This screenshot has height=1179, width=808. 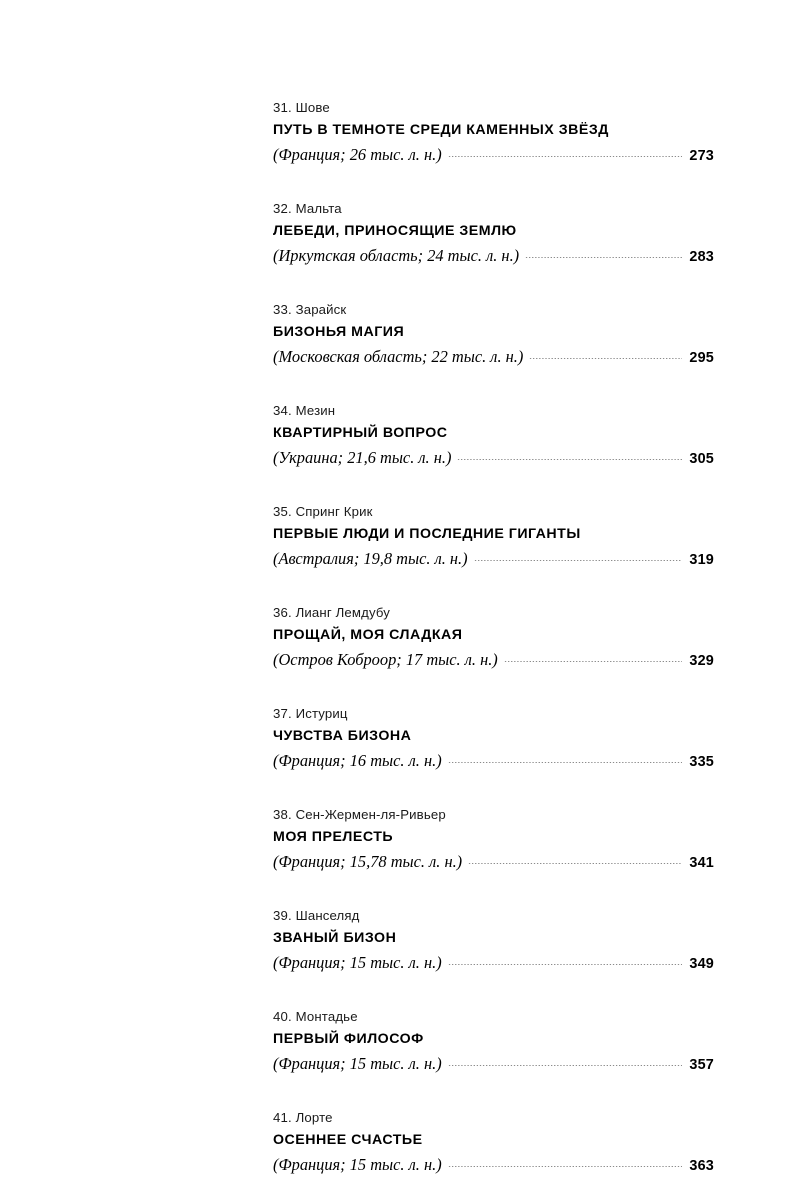 I want to click on toc-entry-location-date: (Московская область; 22 тыс. л. н.), so click(x=398, y=356).